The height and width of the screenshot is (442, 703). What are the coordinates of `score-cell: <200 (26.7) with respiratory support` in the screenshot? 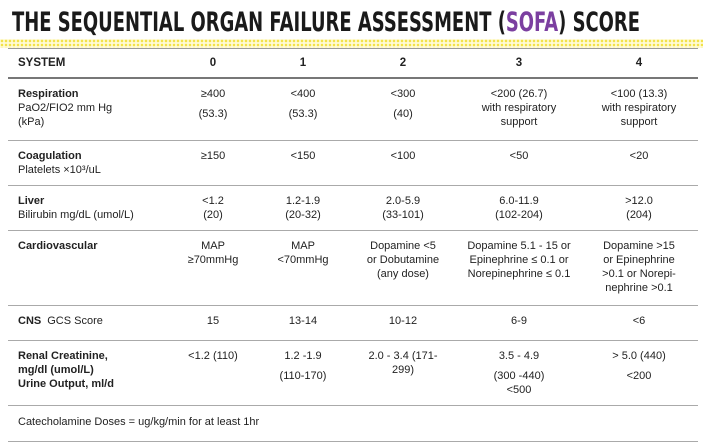 It's located at (519, 109).